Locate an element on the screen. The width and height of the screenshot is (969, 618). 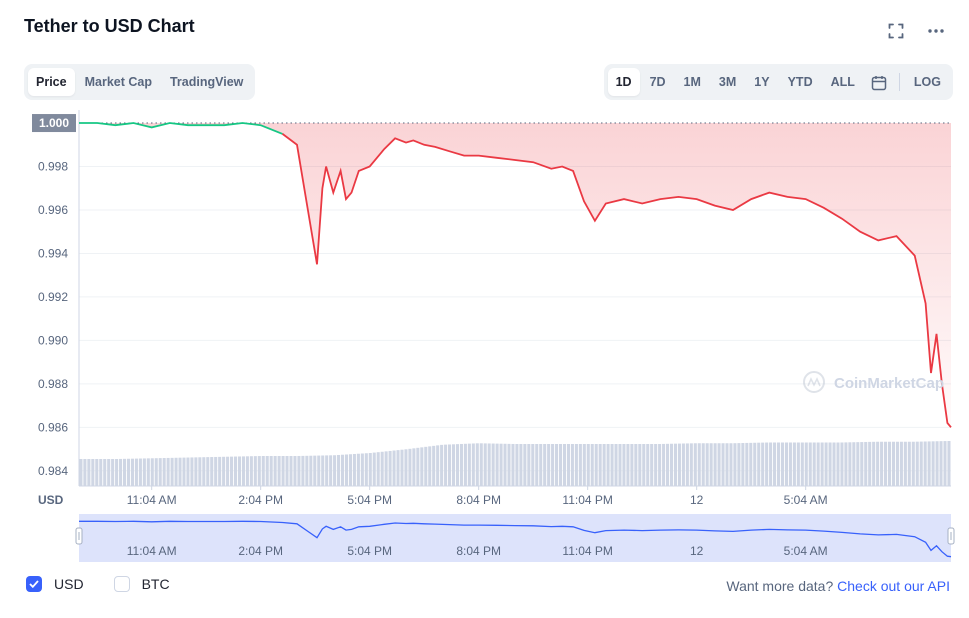
more-dots-icon is located at coordinates (936, 31).